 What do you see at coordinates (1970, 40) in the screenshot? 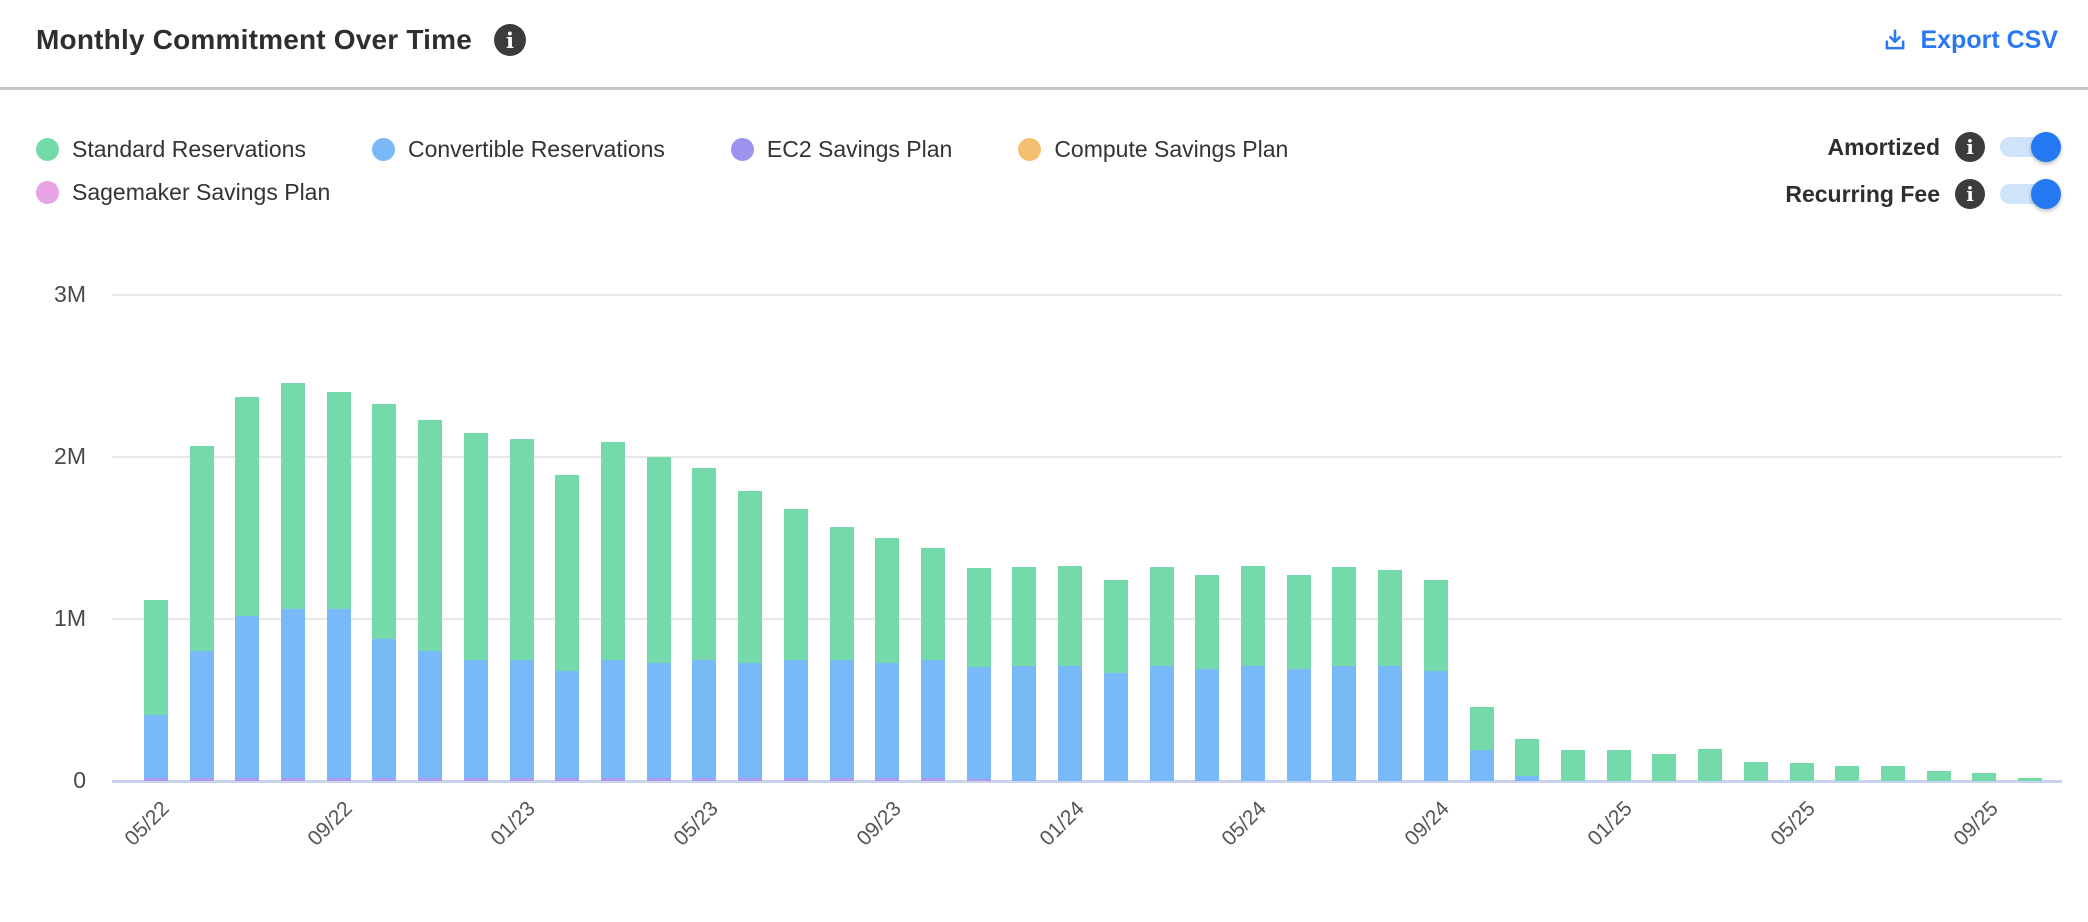
I see `export-csv-button: Export CSV` at bounding box center [1970, 40].